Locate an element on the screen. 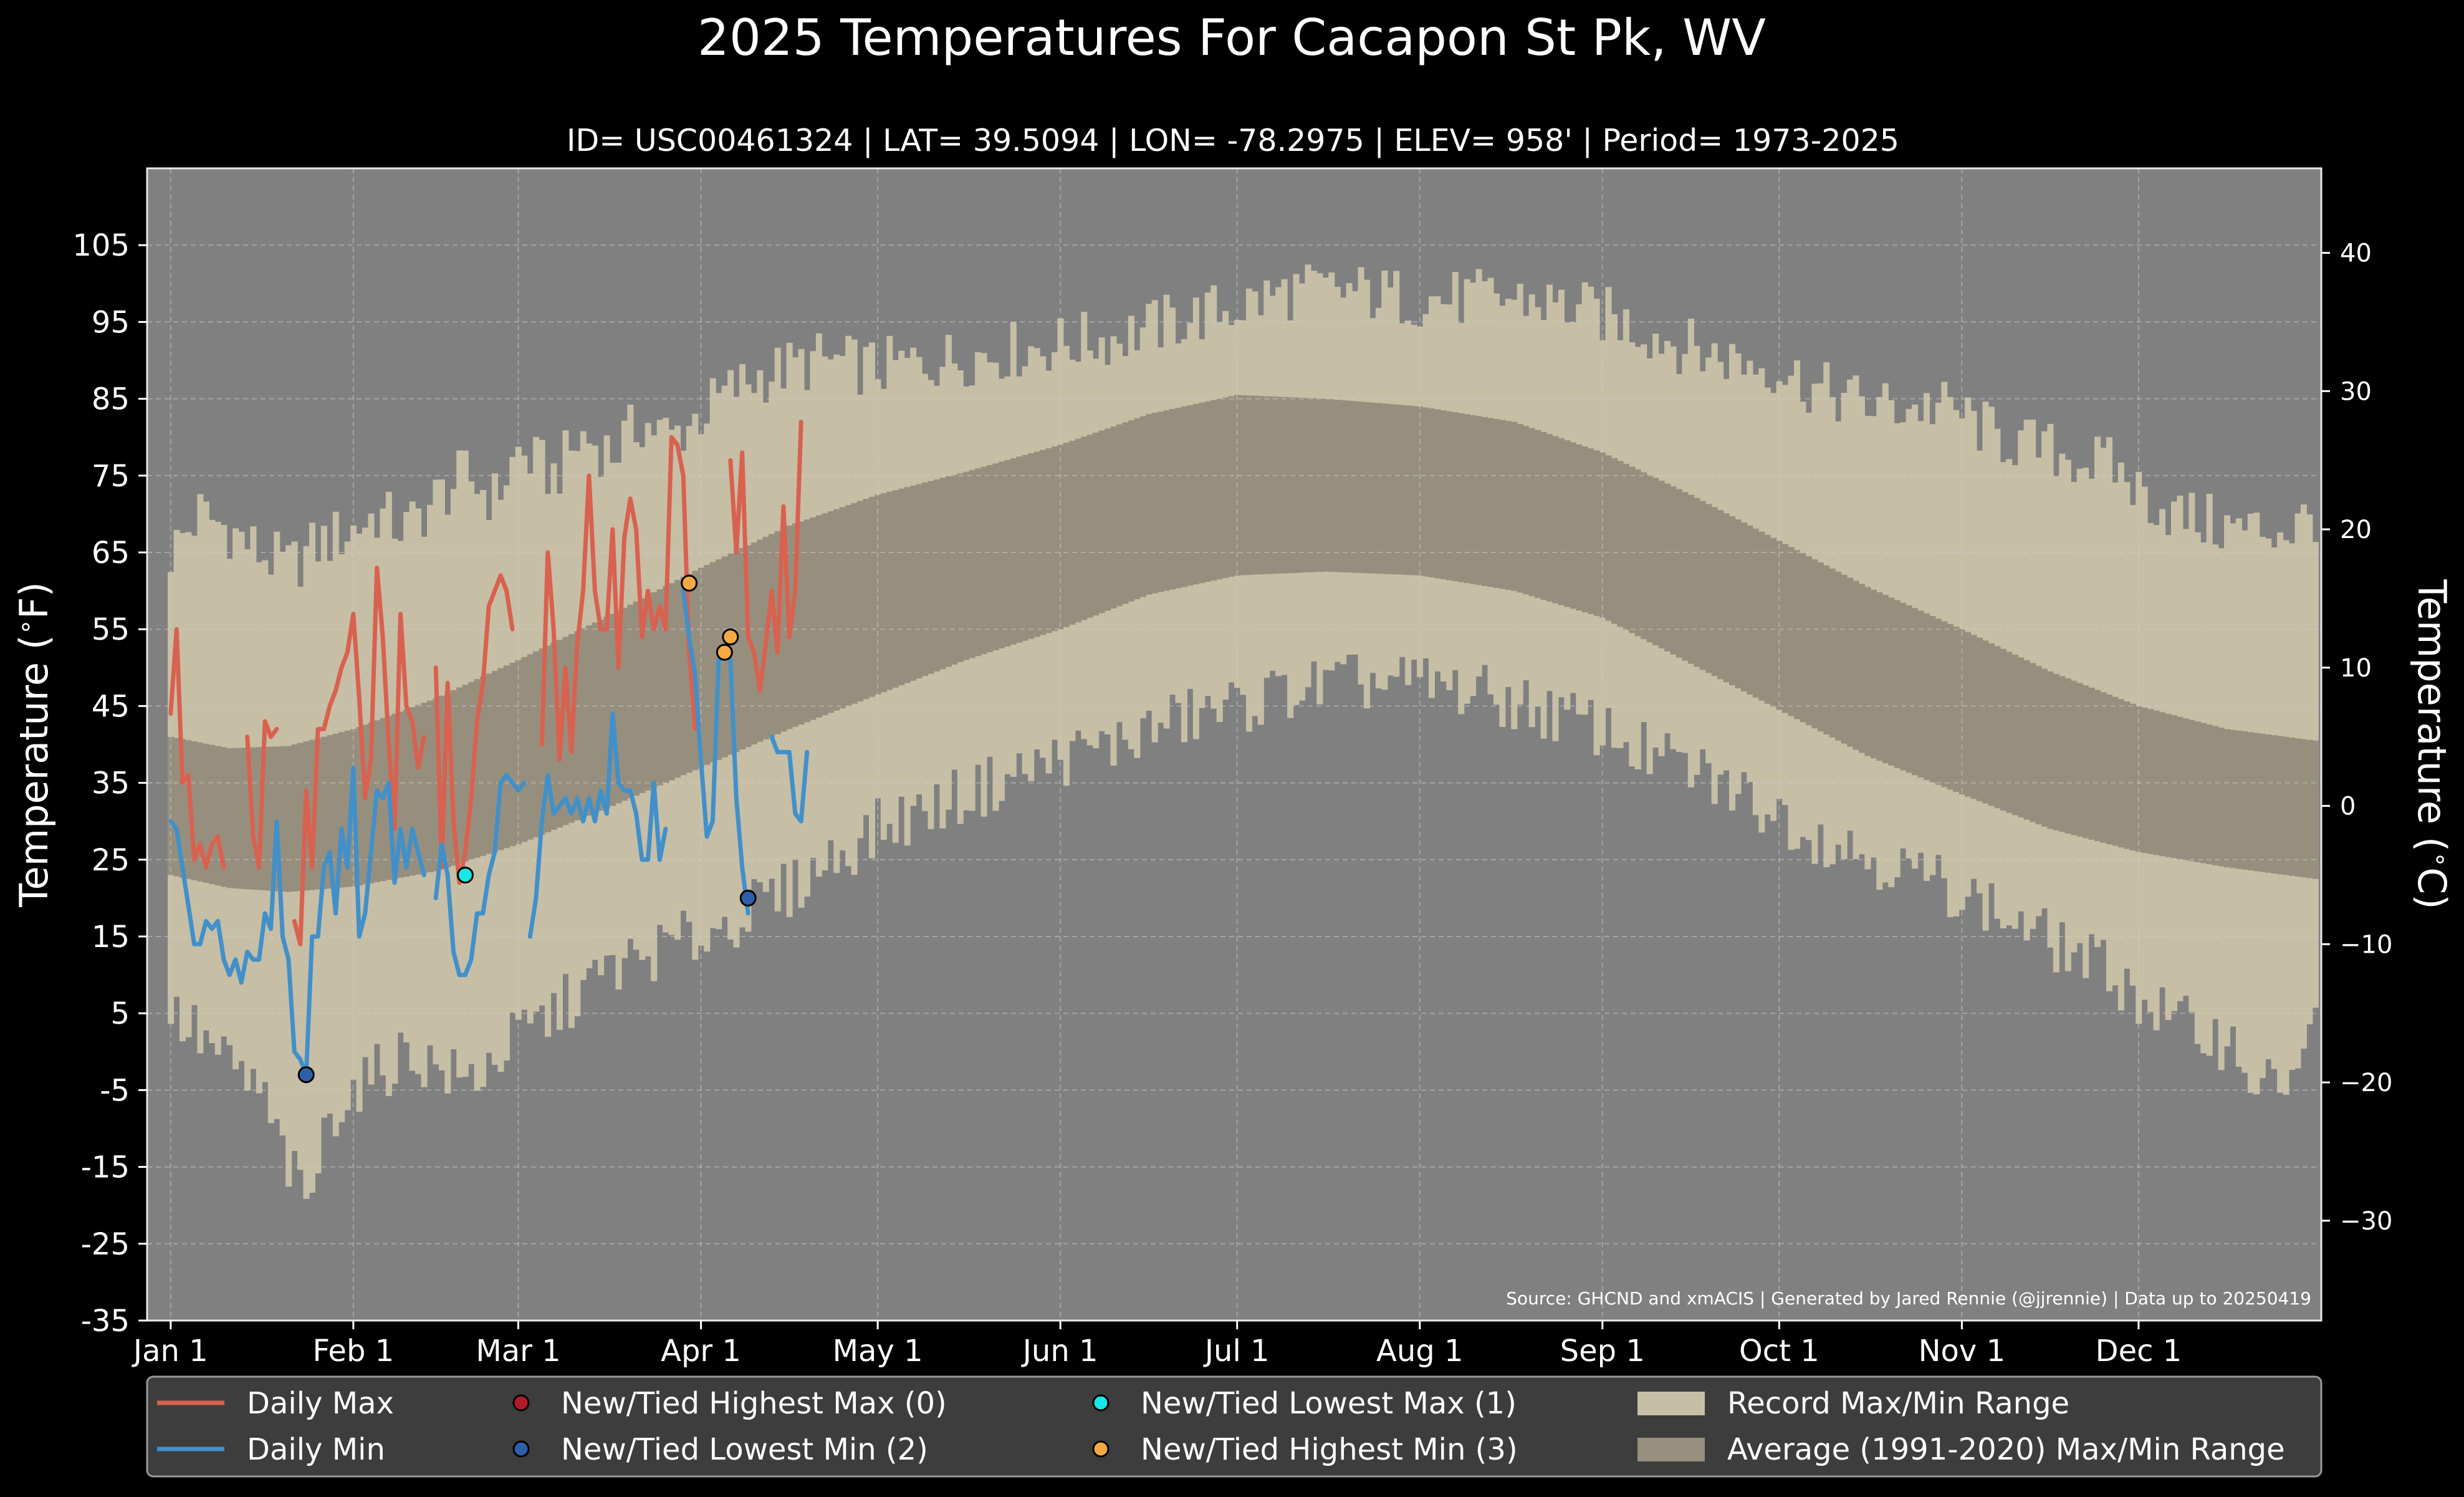 The height and width of the screenshot is (1497, 2464). record-markers is located at coordinates (527, 829).